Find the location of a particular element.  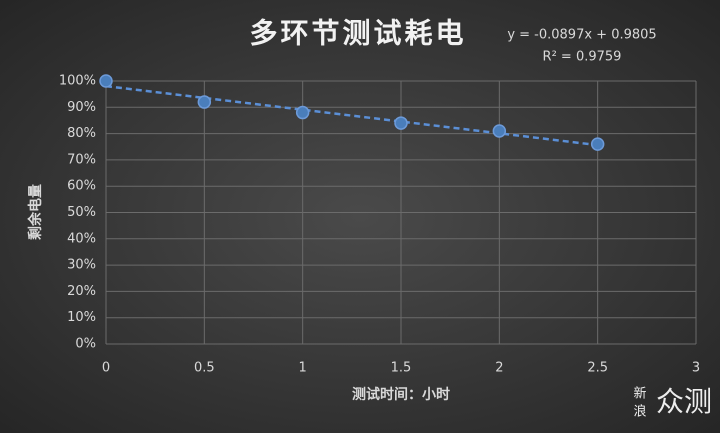

y-tick-label: 90% is located at coordinates (81, 107).